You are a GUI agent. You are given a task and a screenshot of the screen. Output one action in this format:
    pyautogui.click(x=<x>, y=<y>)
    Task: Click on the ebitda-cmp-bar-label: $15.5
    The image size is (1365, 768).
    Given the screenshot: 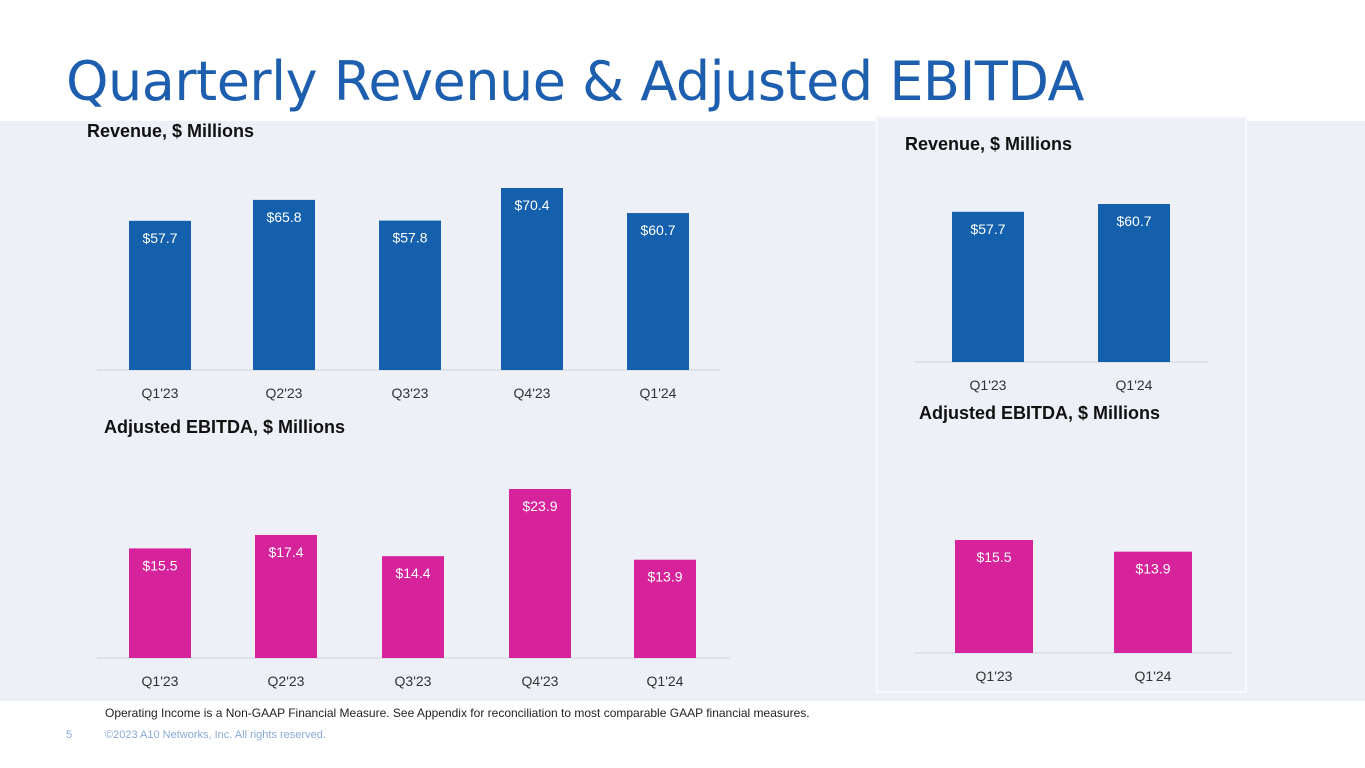 What is the action you would take?
    pyautogui.click(x=993, y=557)
    